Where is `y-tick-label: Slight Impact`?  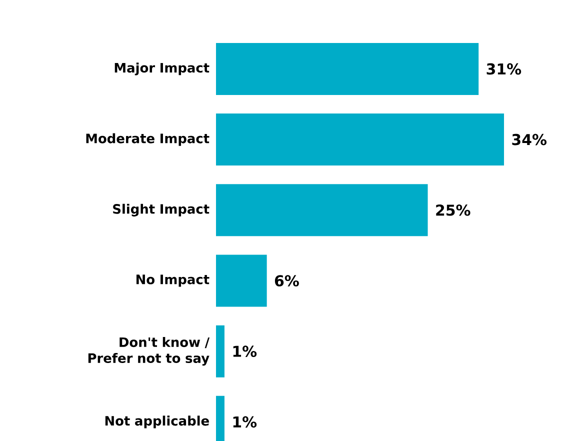 y-tick-label: Slight Impact is located at coordinates (161, 210).